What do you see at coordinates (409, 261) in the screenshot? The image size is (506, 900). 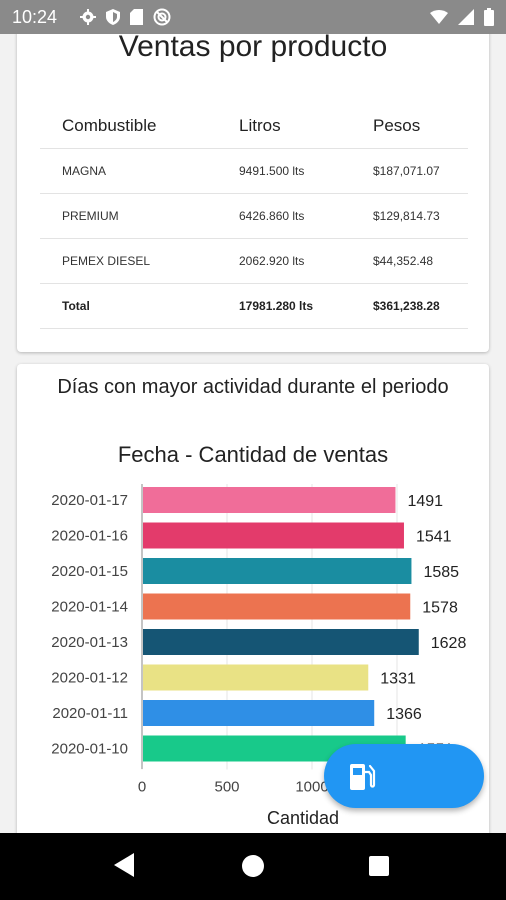 I see `cell-pesos: $44,352.48` at bounding box center [409, 261].